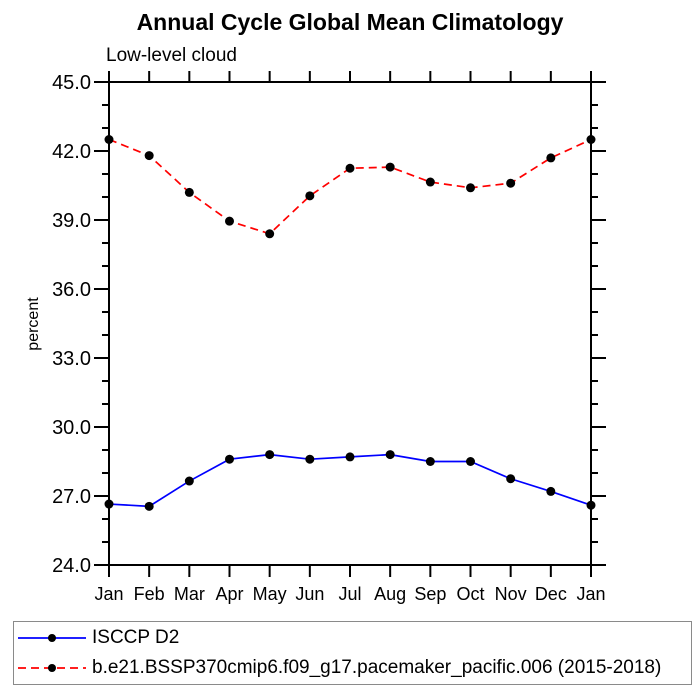 Image resolution: width=700 pixels, height=700 pixels. I want to click on x-axis-tick-label: Dec, so click(551, 594).